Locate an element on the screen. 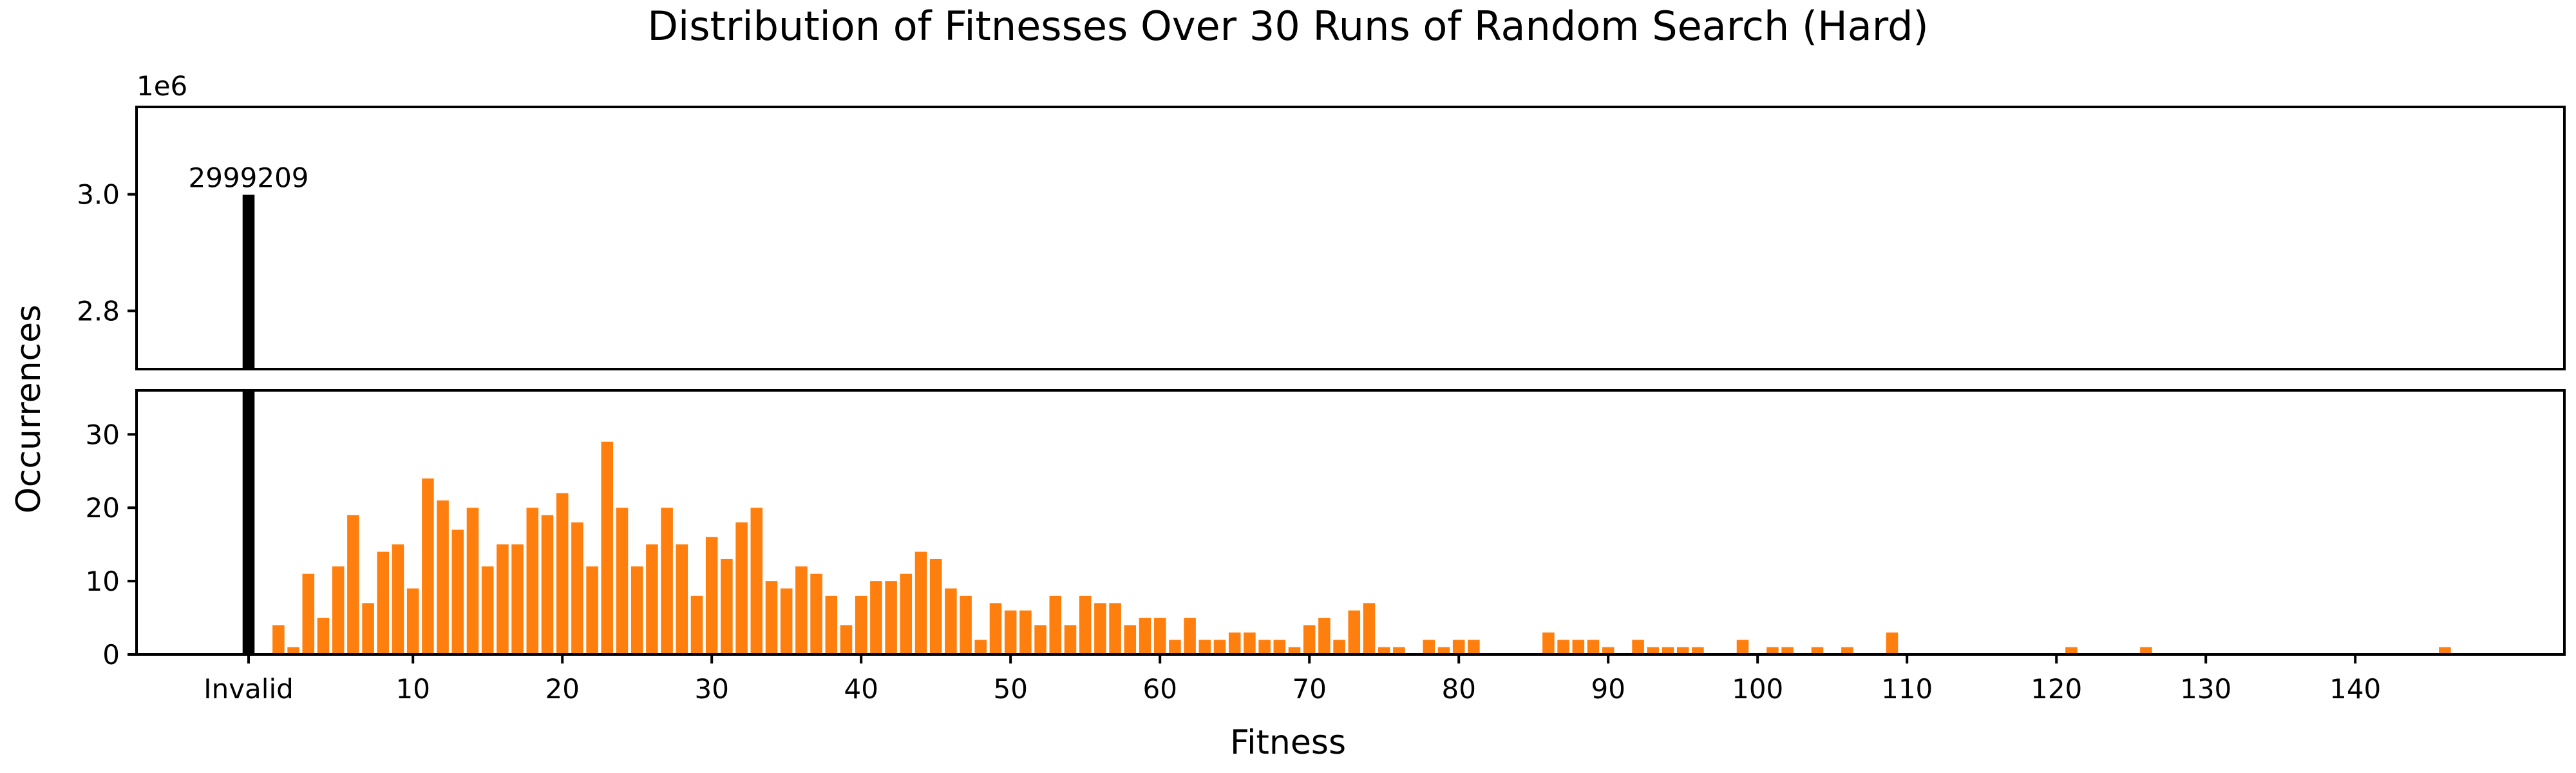  bar-invalid-value-label: 2999209 is located at coordinates (248, 177).